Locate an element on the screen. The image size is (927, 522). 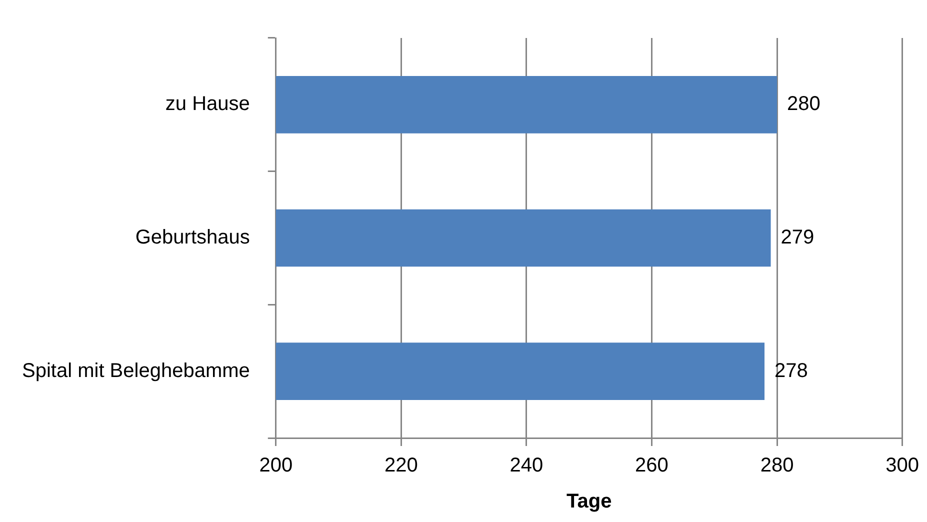
y-tick-label: Geburtshaus is located at coordinates (192, 237).